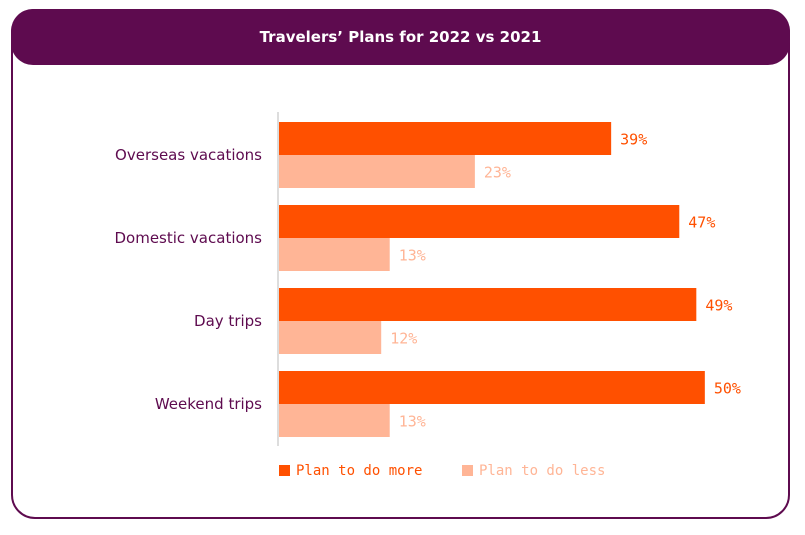 Image resolution: width=805 pixels, height=535 pixels. I want to click on category-label: Weekend trips, so click(208, 404).